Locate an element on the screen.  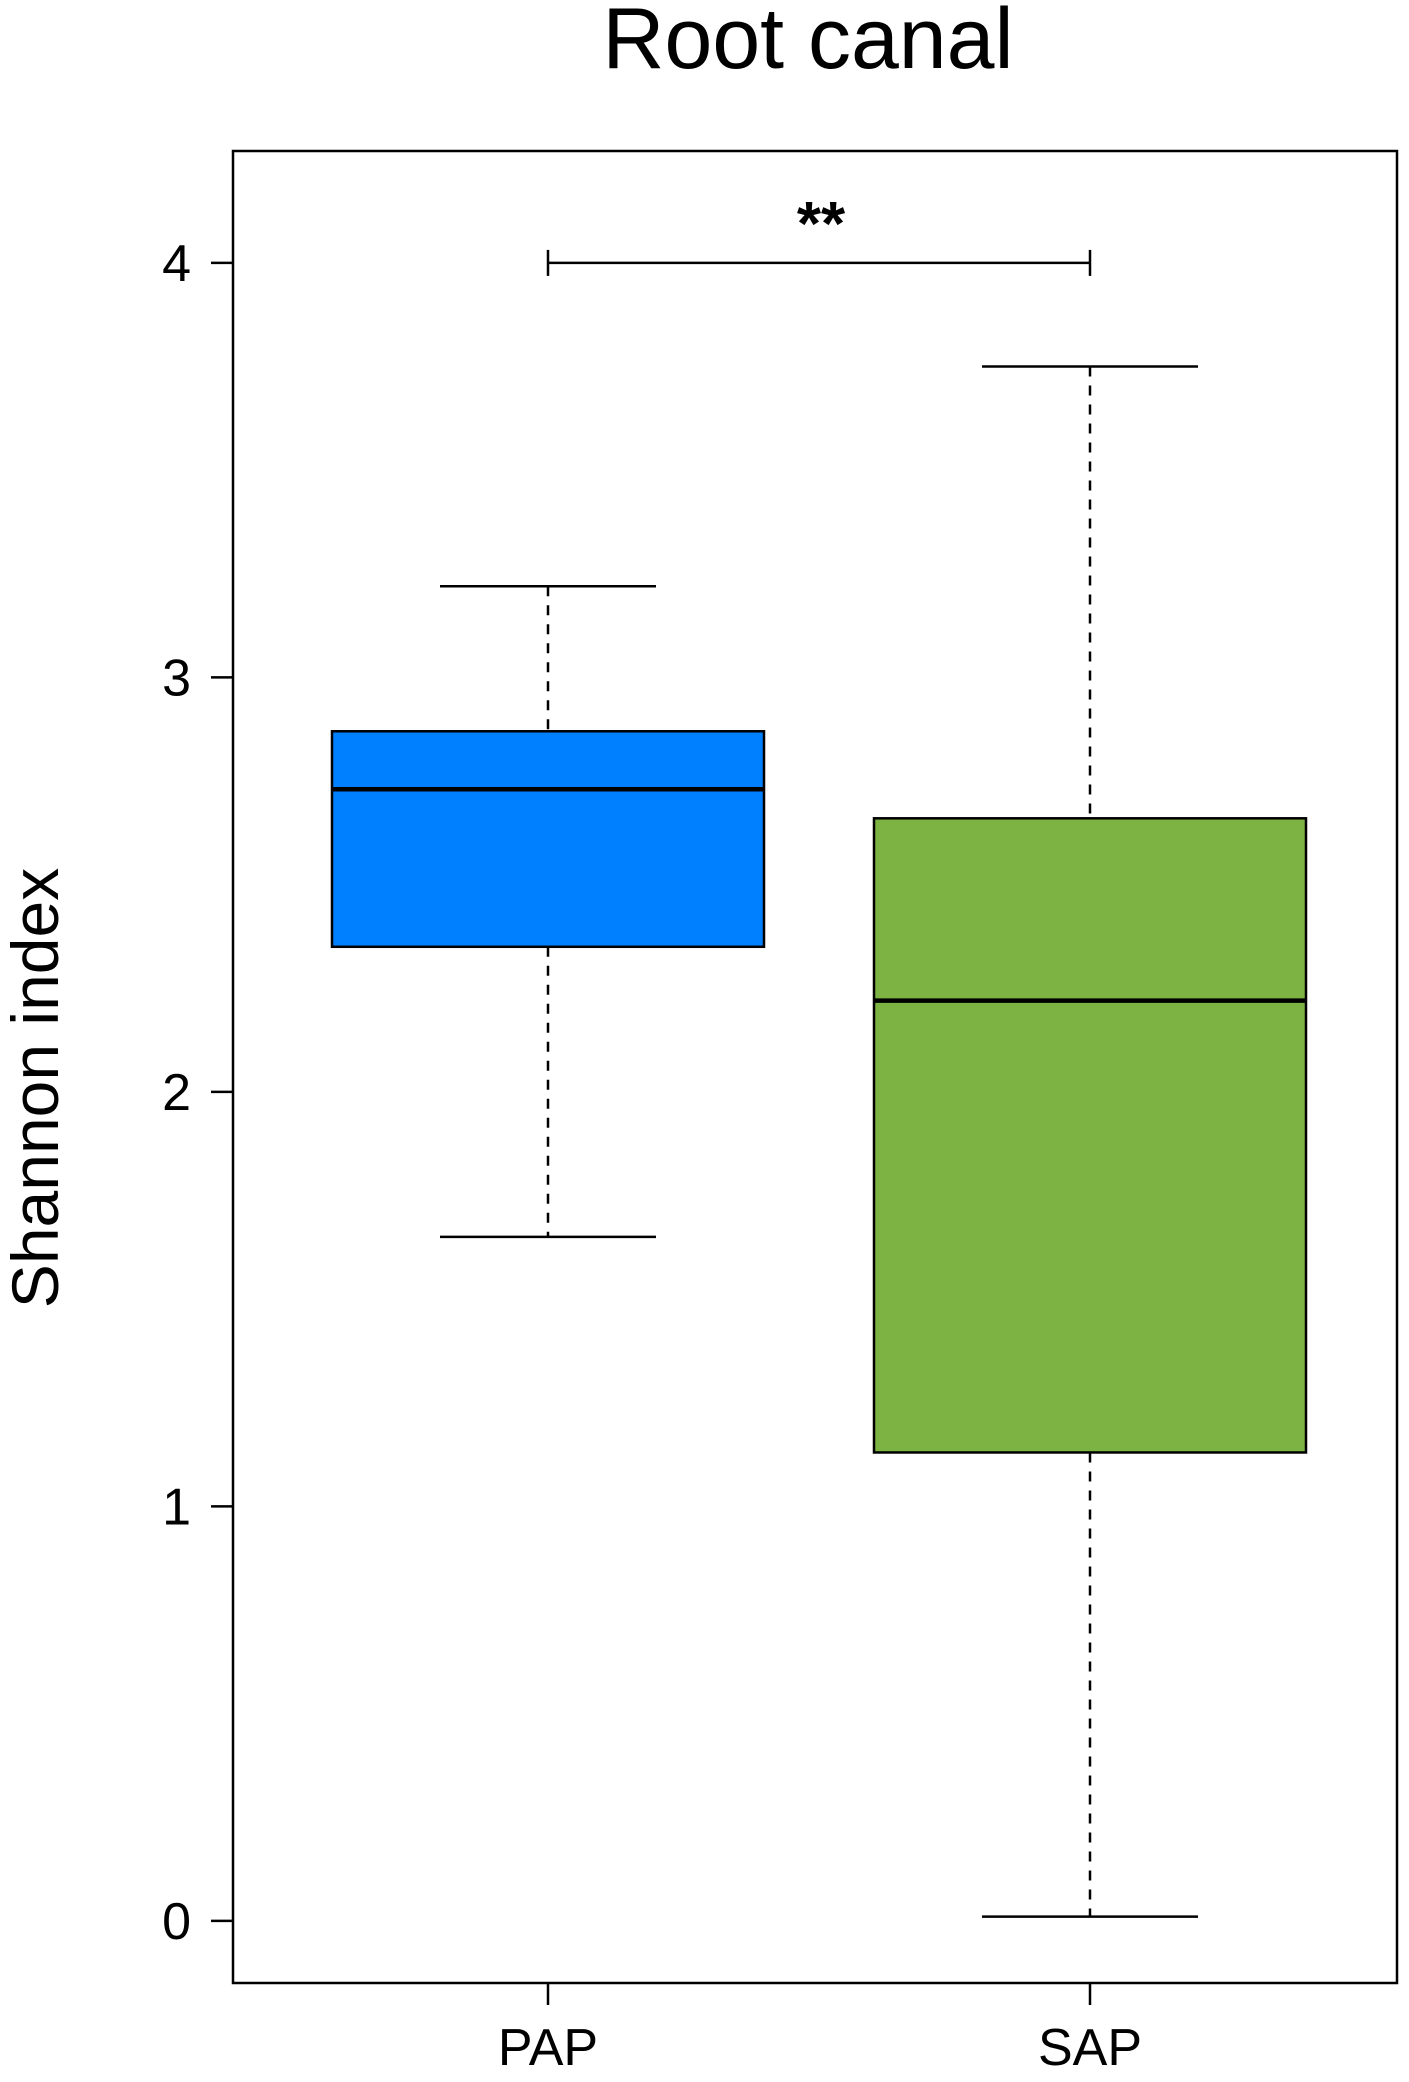
significance-label: ** is located at coordinates (821, 224).